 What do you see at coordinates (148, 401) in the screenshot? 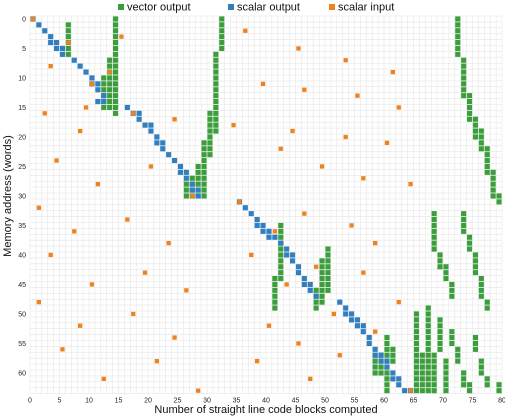
I see `x-tick-label: 20` at bounding box center [148, 401].